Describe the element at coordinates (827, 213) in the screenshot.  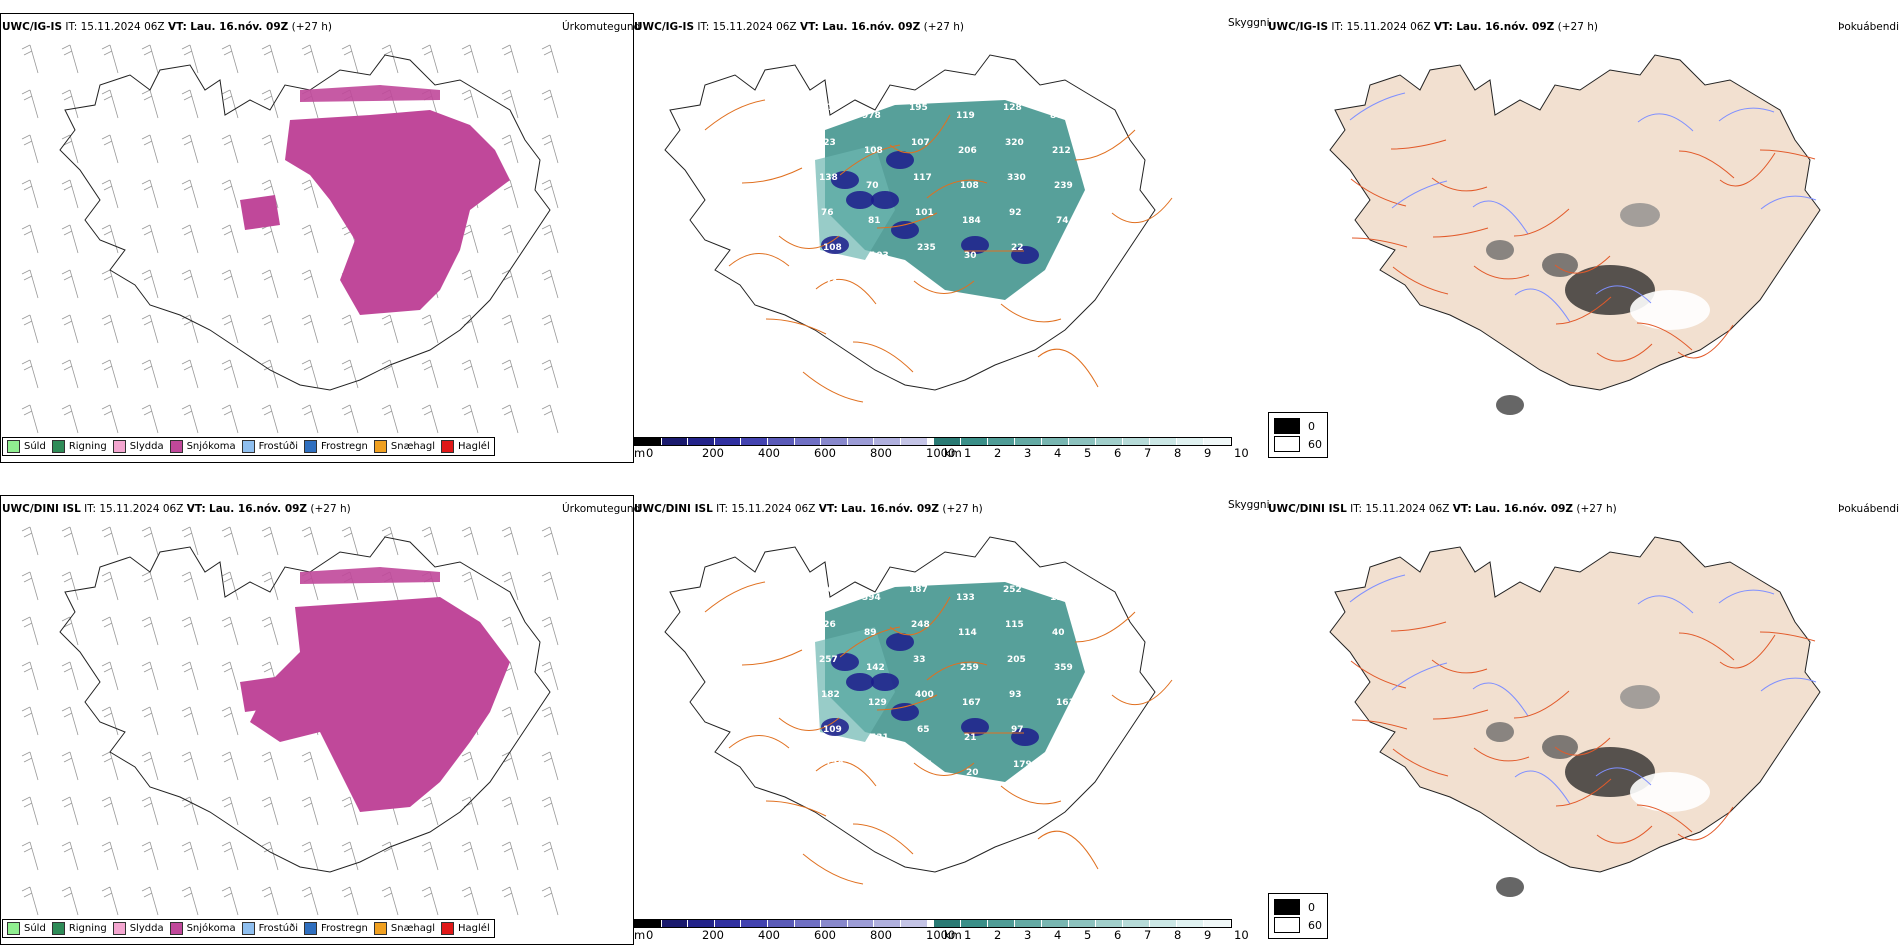
I see `visibility-value: 76` at that location.